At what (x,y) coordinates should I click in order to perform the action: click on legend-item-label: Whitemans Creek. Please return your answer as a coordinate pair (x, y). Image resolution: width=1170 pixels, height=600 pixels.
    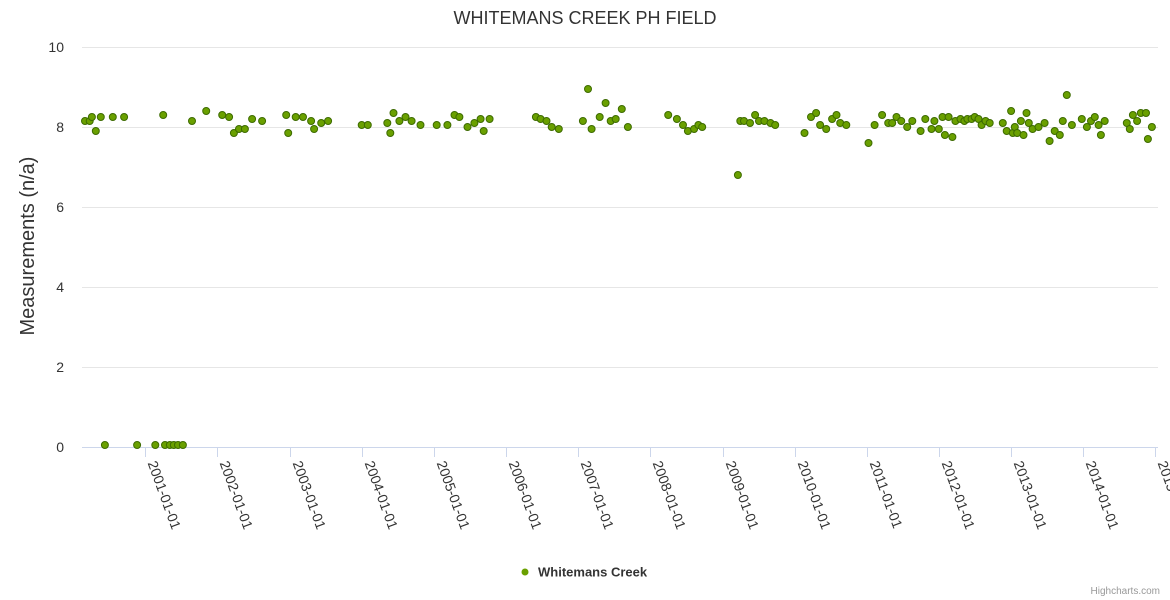
    Looking at the image, I should click on (593, 572).